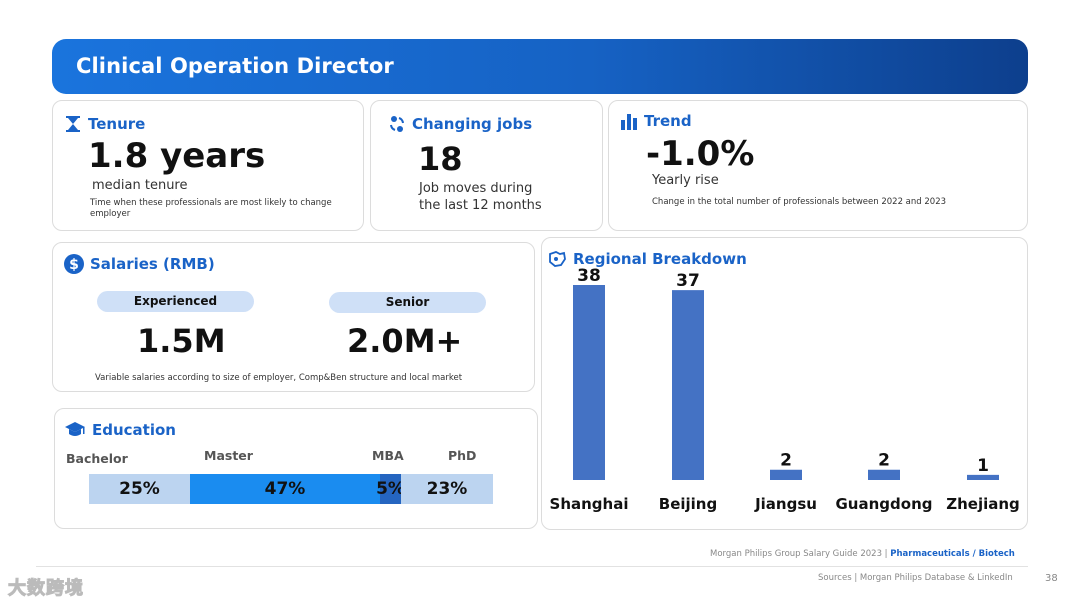  I want to click on title-banner: Clinical Operation Director, so click(540, 66).